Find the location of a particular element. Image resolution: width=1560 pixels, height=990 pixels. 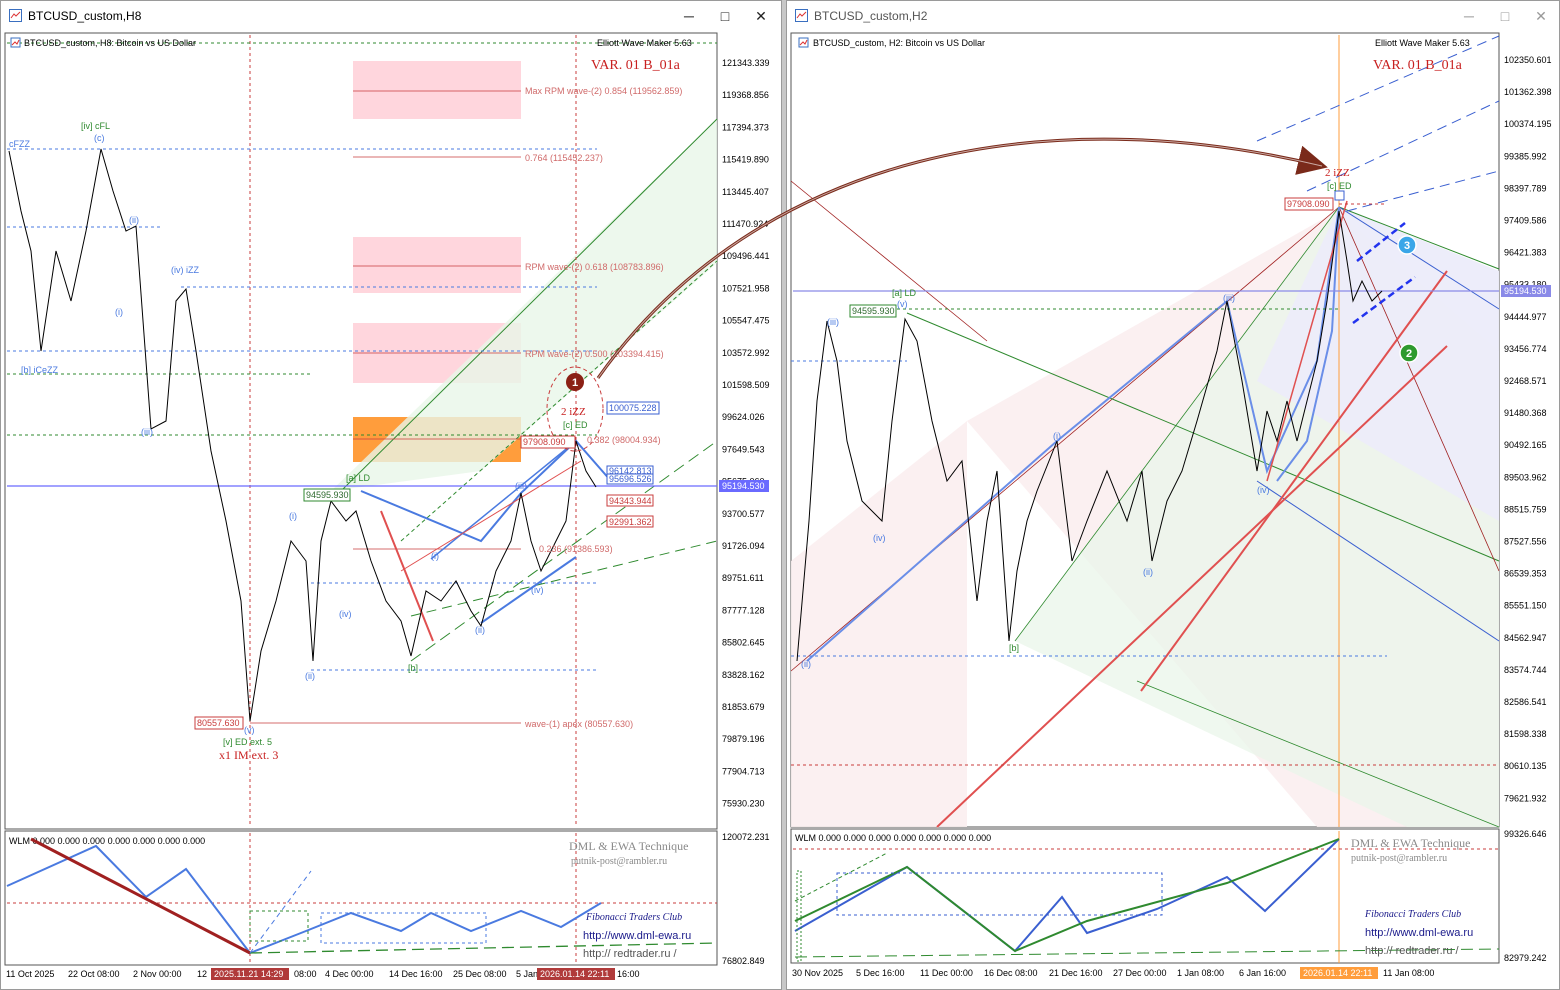

time-tick-label: 11 Oct 2025 is located at coordinates (30, 974).